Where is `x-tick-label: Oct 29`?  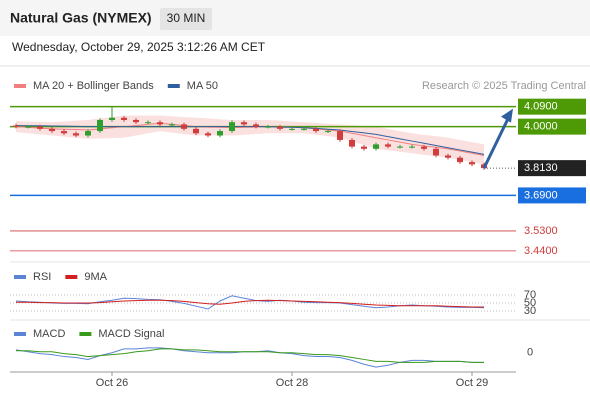
x-tick-label: Oct 29 is located at coordinates (472, 383).